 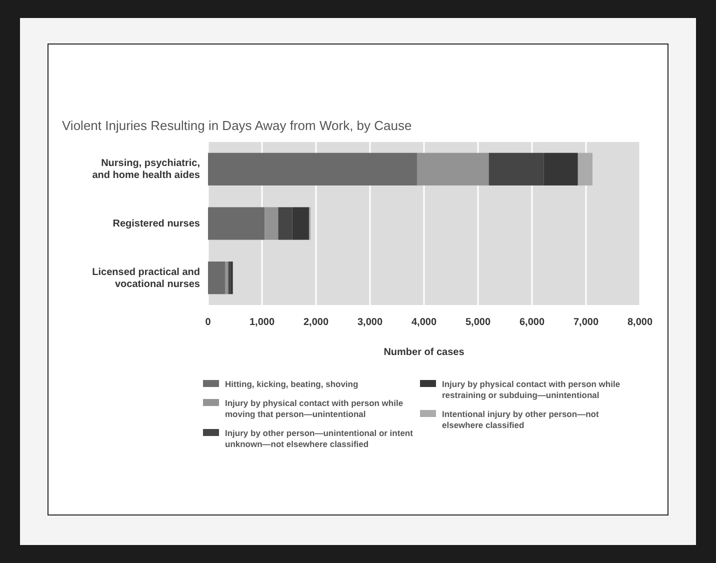 What do you see at coordinates (640, 322) in the screenshot?
I see `x-tick-label: 8,000` at bounding box center [640, 322].